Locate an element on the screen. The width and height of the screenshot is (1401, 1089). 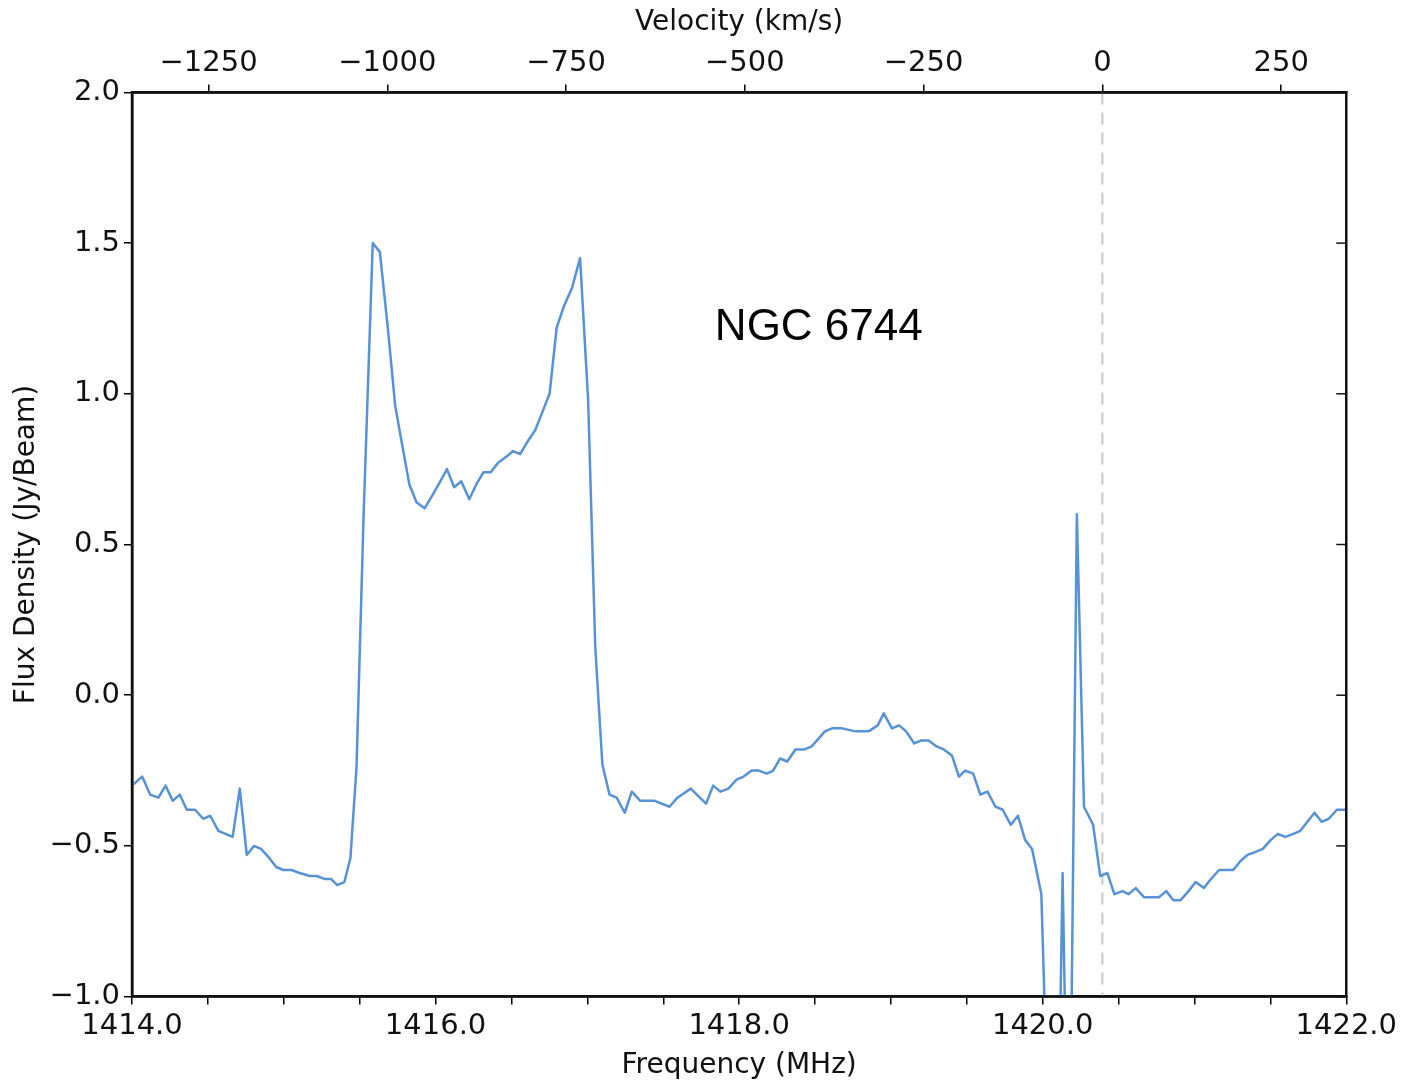
x-tick-label: 1416.0 is located at coordinates (435, 1023).